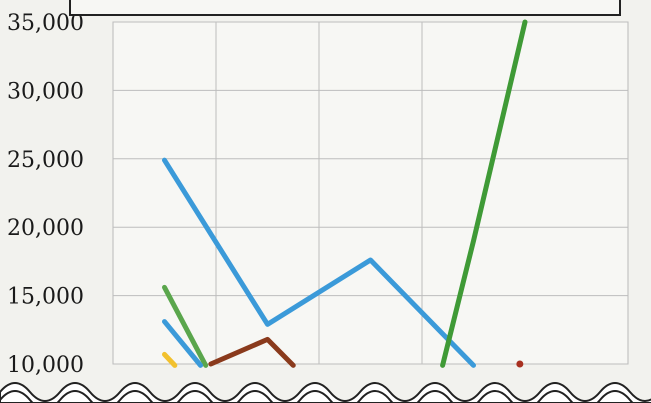 This screenshot has width=651, height=403. Describe the element at coordinates (45, 91) in the screenshot. I see `y-tick-label-4: 30,000` at that location.